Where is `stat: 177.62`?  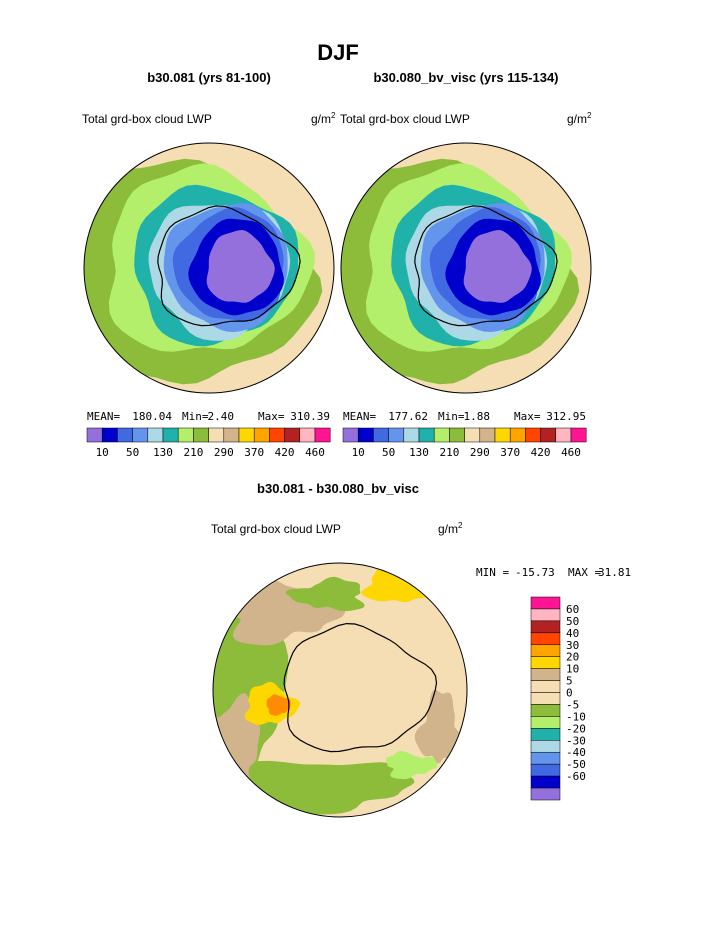
stat: 177.62 is located at coordinates (408, 416).